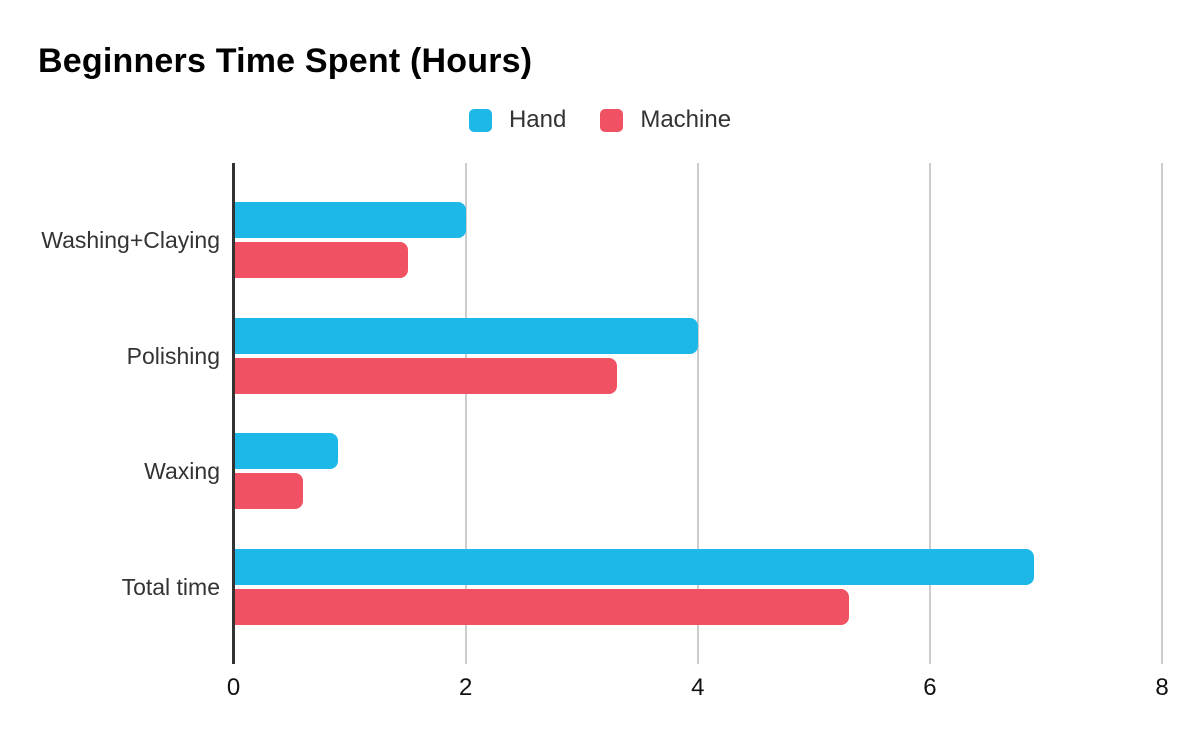 This screenshot has height=742, width=1200. Describe the element at coordinates (480, 120) in the screenshot. I see `legend-swatch-hand` at that location.